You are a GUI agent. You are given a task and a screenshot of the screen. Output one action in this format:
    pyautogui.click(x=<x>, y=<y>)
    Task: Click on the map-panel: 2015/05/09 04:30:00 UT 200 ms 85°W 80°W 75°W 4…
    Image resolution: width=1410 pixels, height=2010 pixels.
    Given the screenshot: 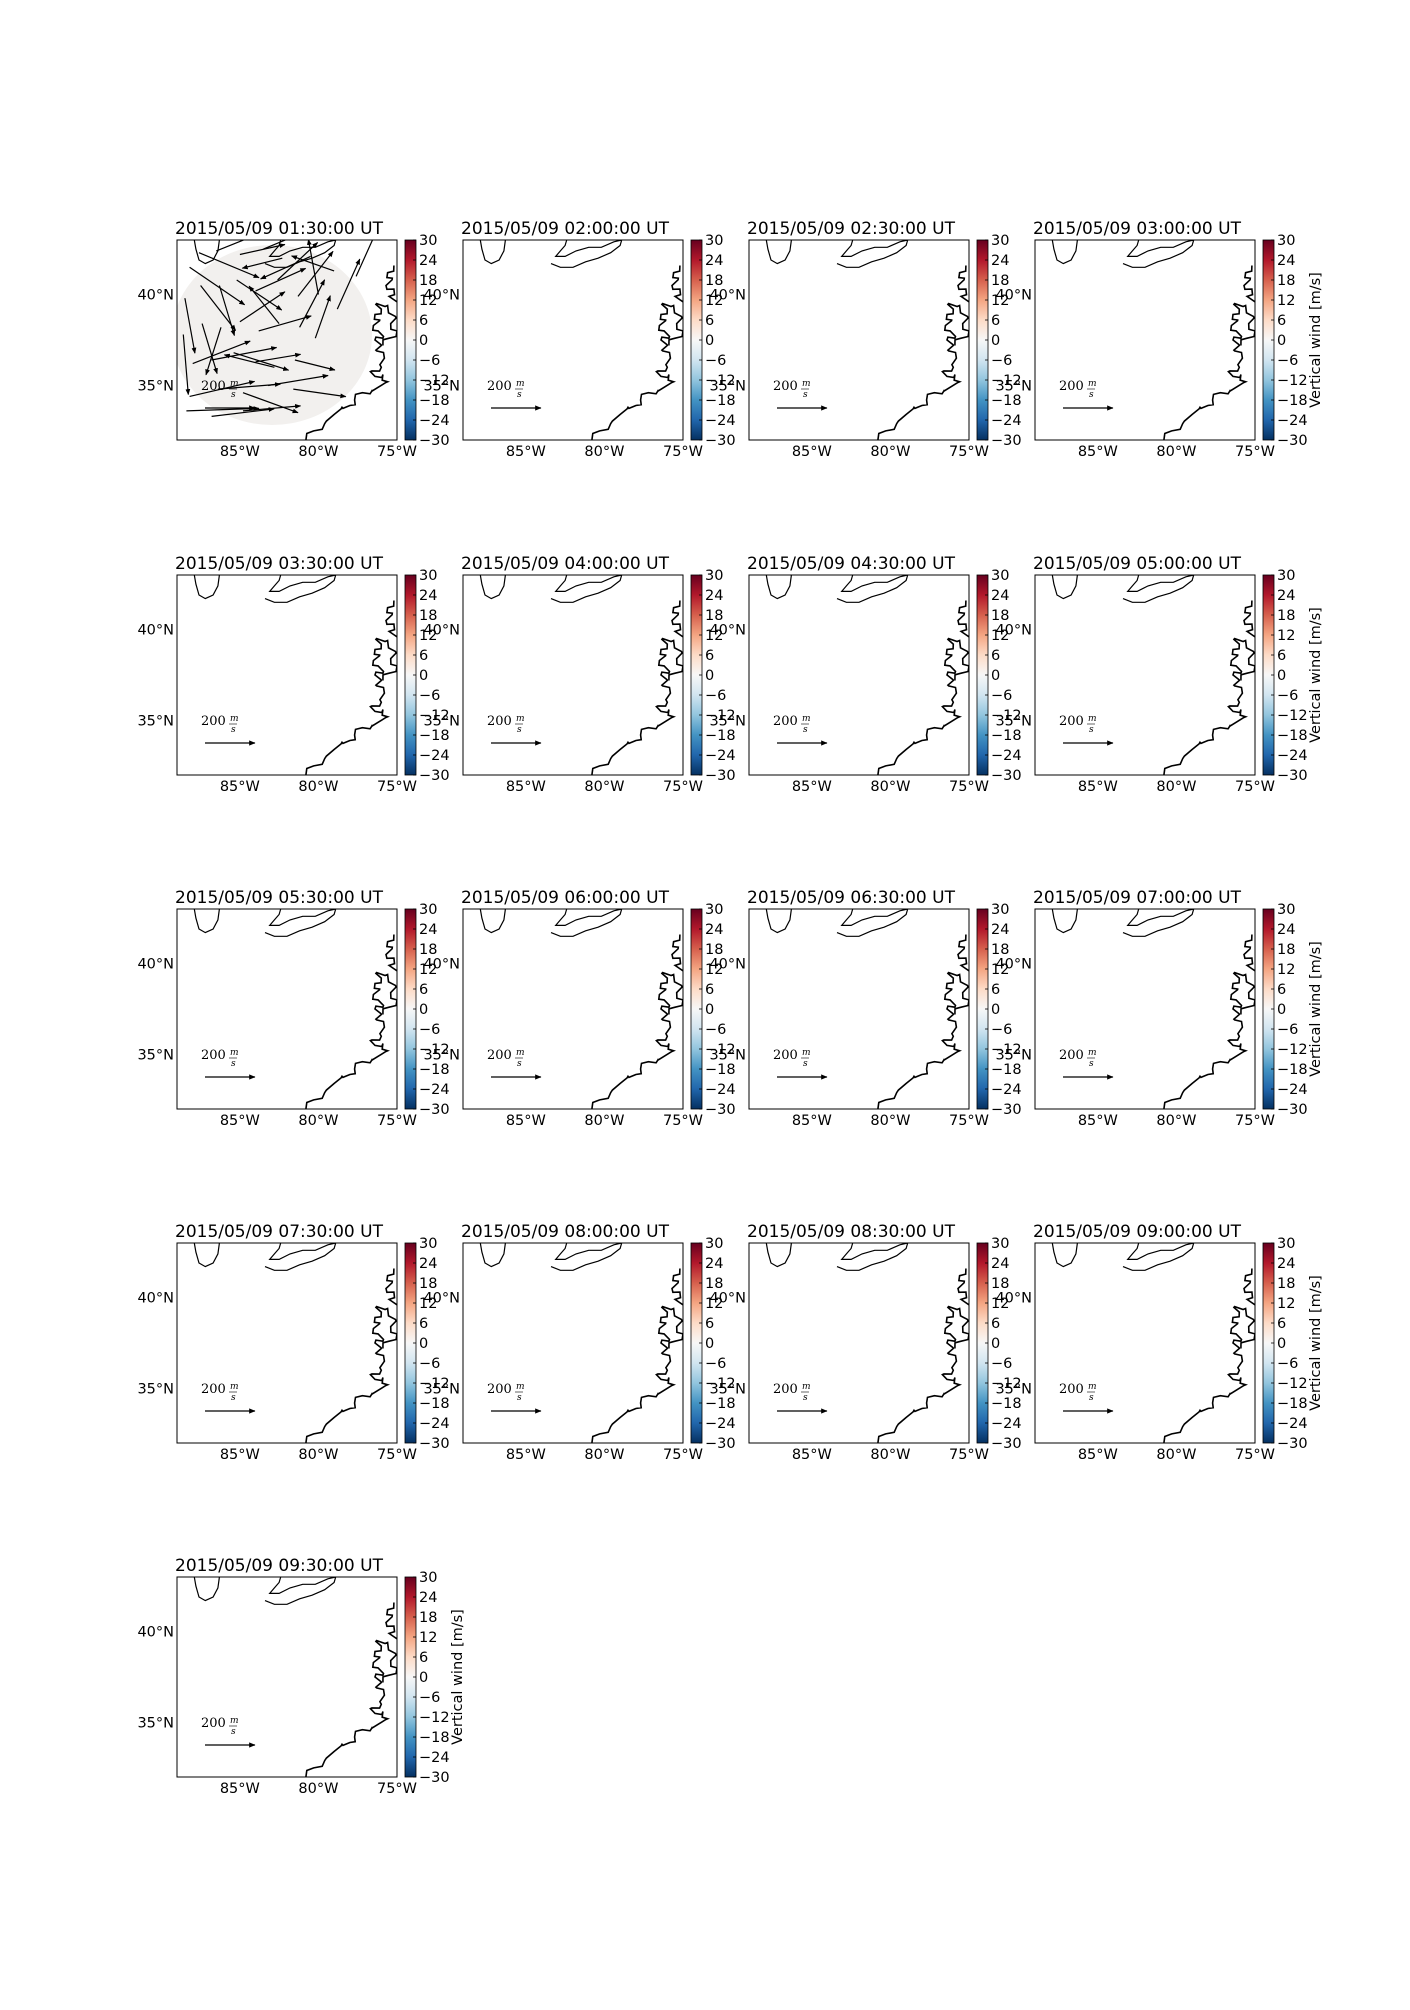 What is the action you would take?
    pyautogui.click(x=865, y=674)
    